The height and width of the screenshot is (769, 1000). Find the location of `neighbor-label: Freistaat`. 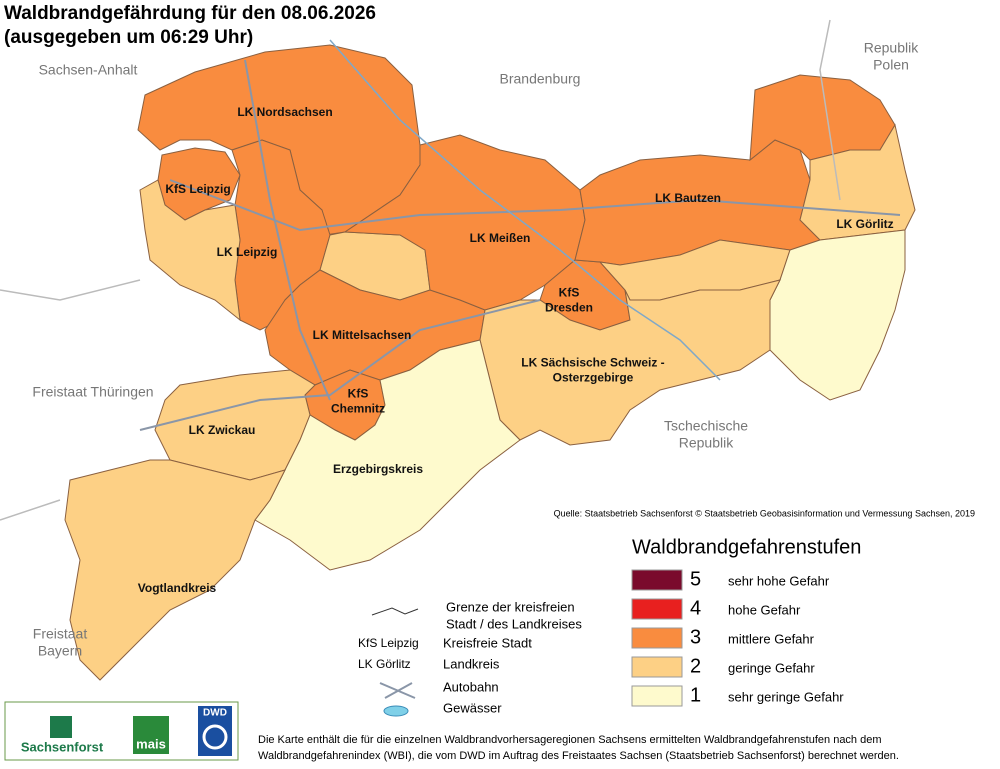

neighbor-label: Freistaat is located at coordinates (60, 634).